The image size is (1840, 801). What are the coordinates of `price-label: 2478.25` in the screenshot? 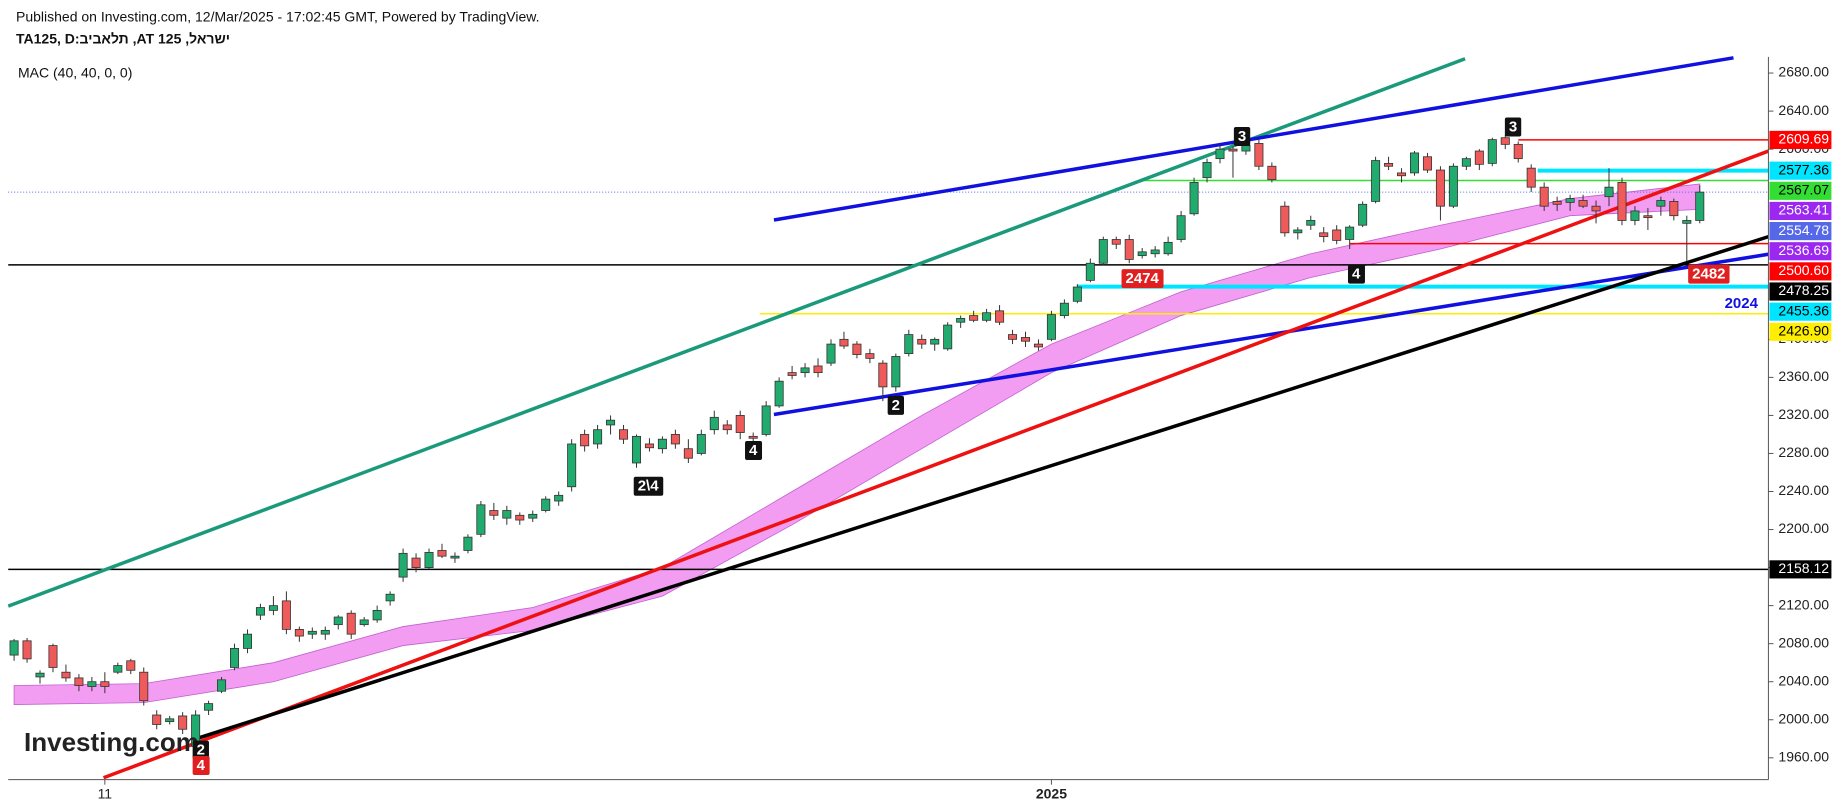 It's located at (1803, 290).